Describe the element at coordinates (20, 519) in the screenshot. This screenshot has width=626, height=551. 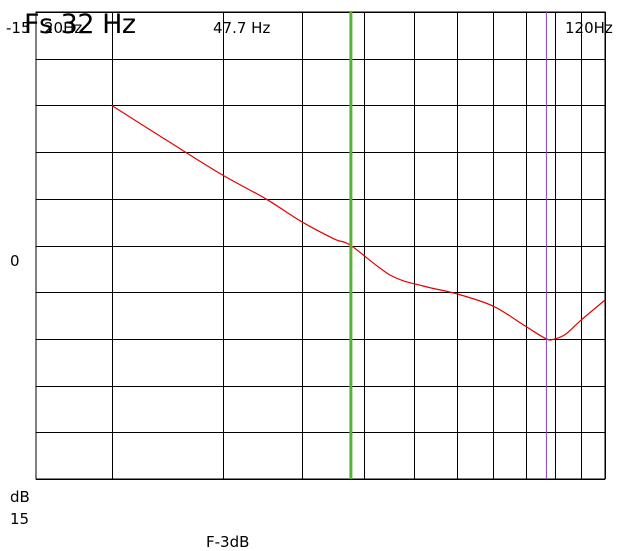
I see `y-axis-bottom-label: 15` at that location.